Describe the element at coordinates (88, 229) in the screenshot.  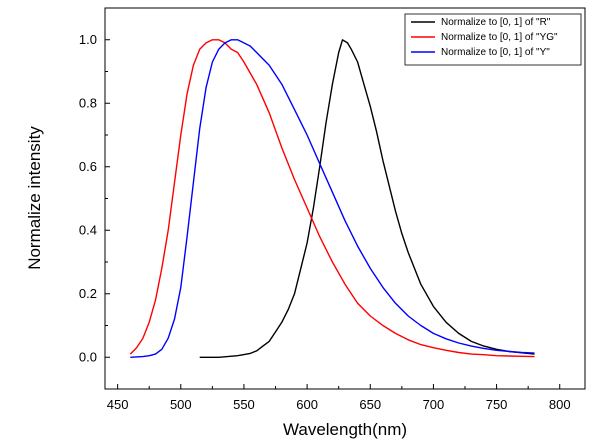
I see `y-tick-label: 0.4` at that location.